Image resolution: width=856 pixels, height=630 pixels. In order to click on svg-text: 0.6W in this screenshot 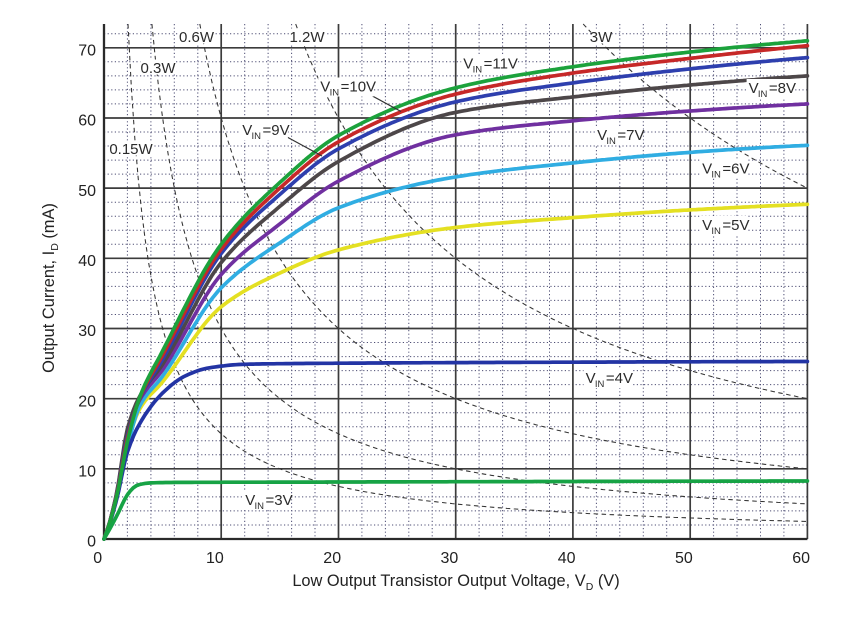, I will do `click(197, 37)`.